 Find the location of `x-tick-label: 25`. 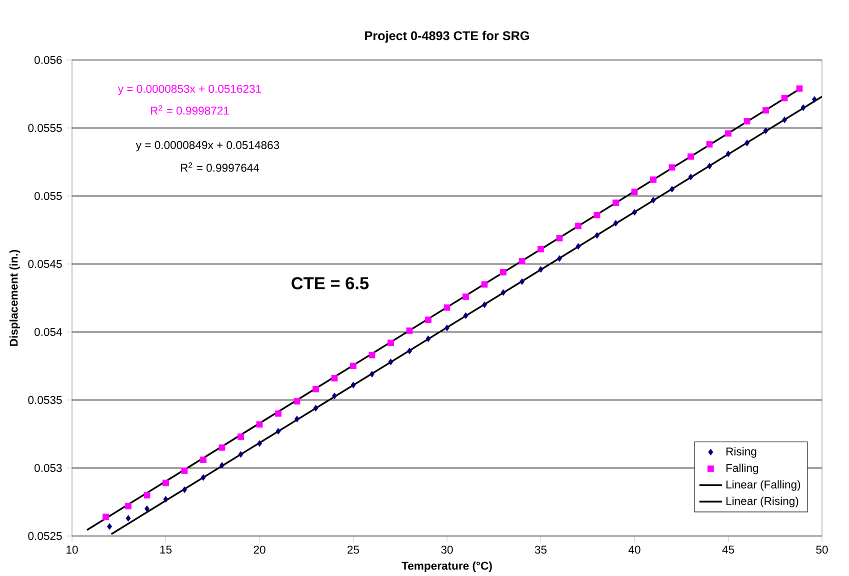

x-tick-label: 25 is located at coordinates (354, 550).